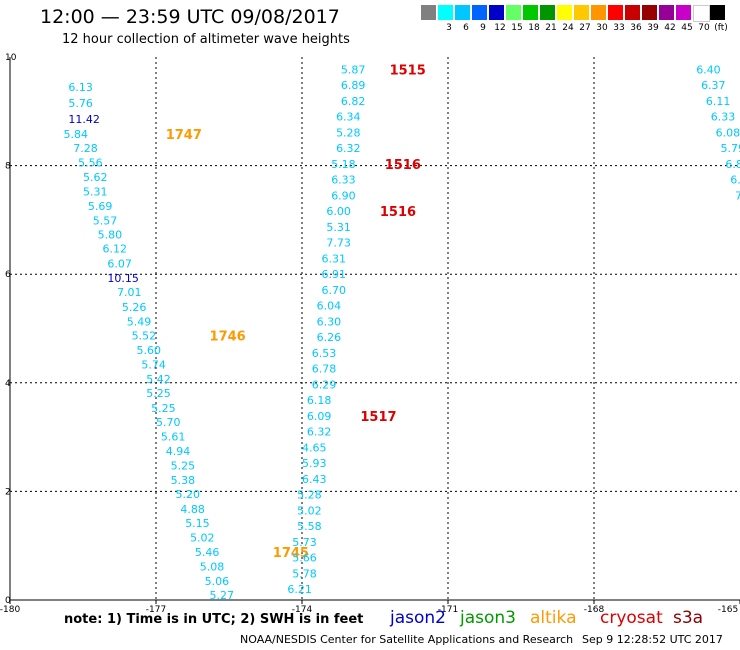  What do you see at coordinates (319, 416) in the screenshot?
I see `wave-height-value: 6.09` at bounding box center [319, 416].